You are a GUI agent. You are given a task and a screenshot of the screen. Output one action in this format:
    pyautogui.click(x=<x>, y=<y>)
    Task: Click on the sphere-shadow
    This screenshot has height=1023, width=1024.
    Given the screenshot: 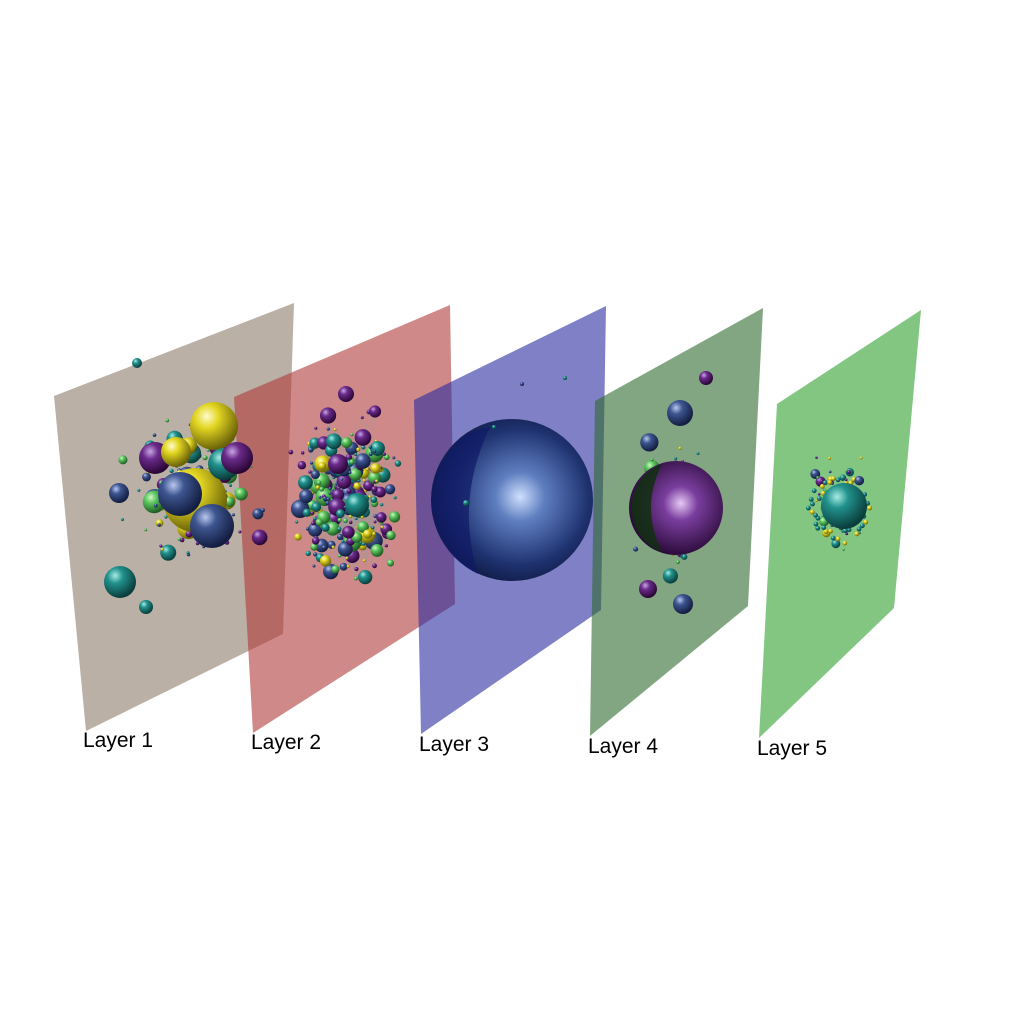 What is the action you would take?
    pyautogui.click(x=460, y=500)
    